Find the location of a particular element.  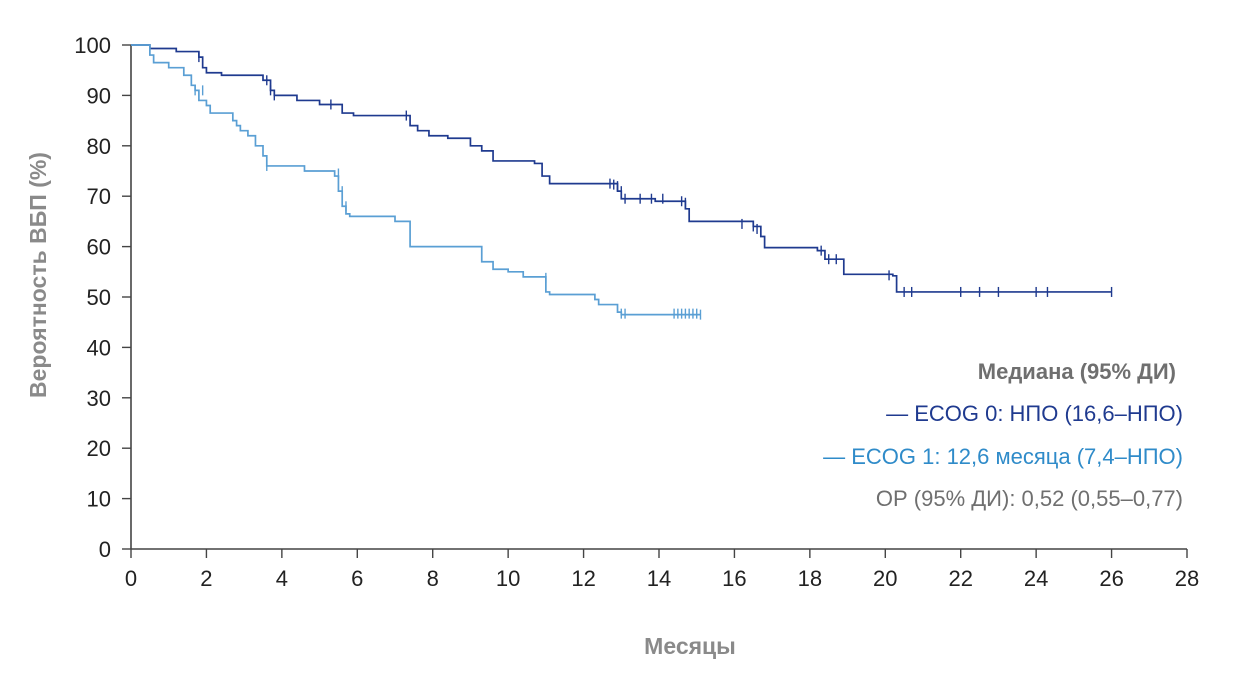

x-tick-label: 8 is located at coordinates (433, 578).